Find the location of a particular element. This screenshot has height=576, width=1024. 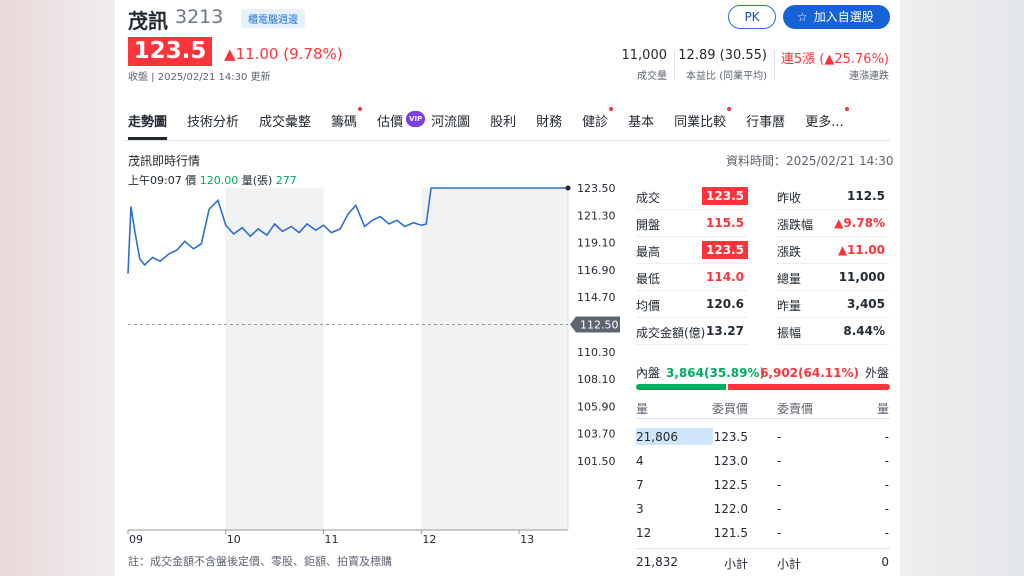

outer-label: 外盤 is located at coordinates (876, 373).